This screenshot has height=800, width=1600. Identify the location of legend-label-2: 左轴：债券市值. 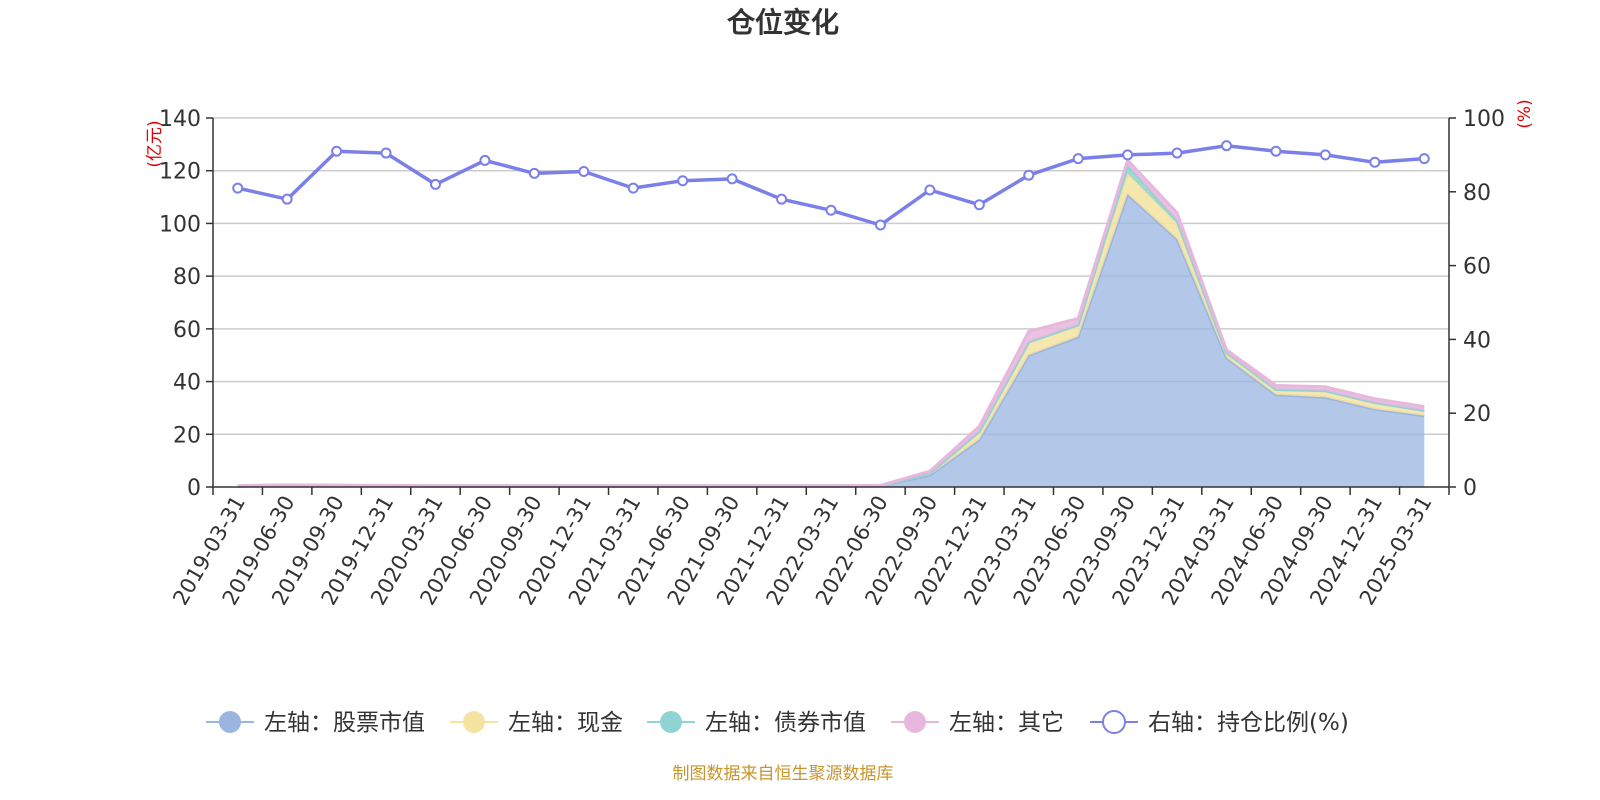
(785, 723).